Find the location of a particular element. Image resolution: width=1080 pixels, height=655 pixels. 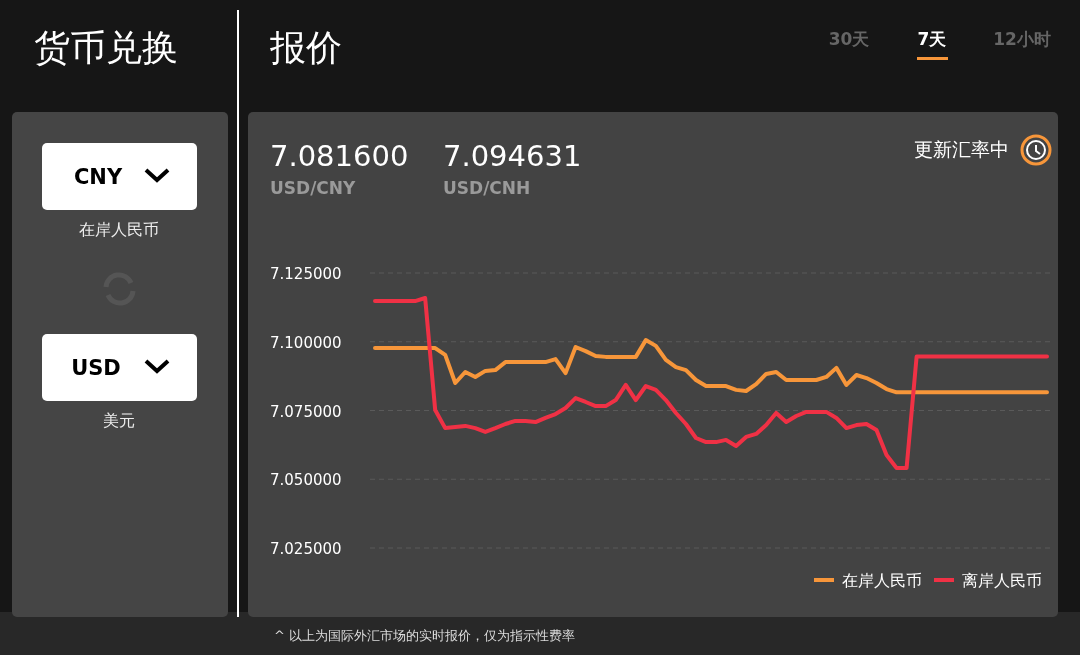

text: 12小时 is located at coordinates (1022, 39).